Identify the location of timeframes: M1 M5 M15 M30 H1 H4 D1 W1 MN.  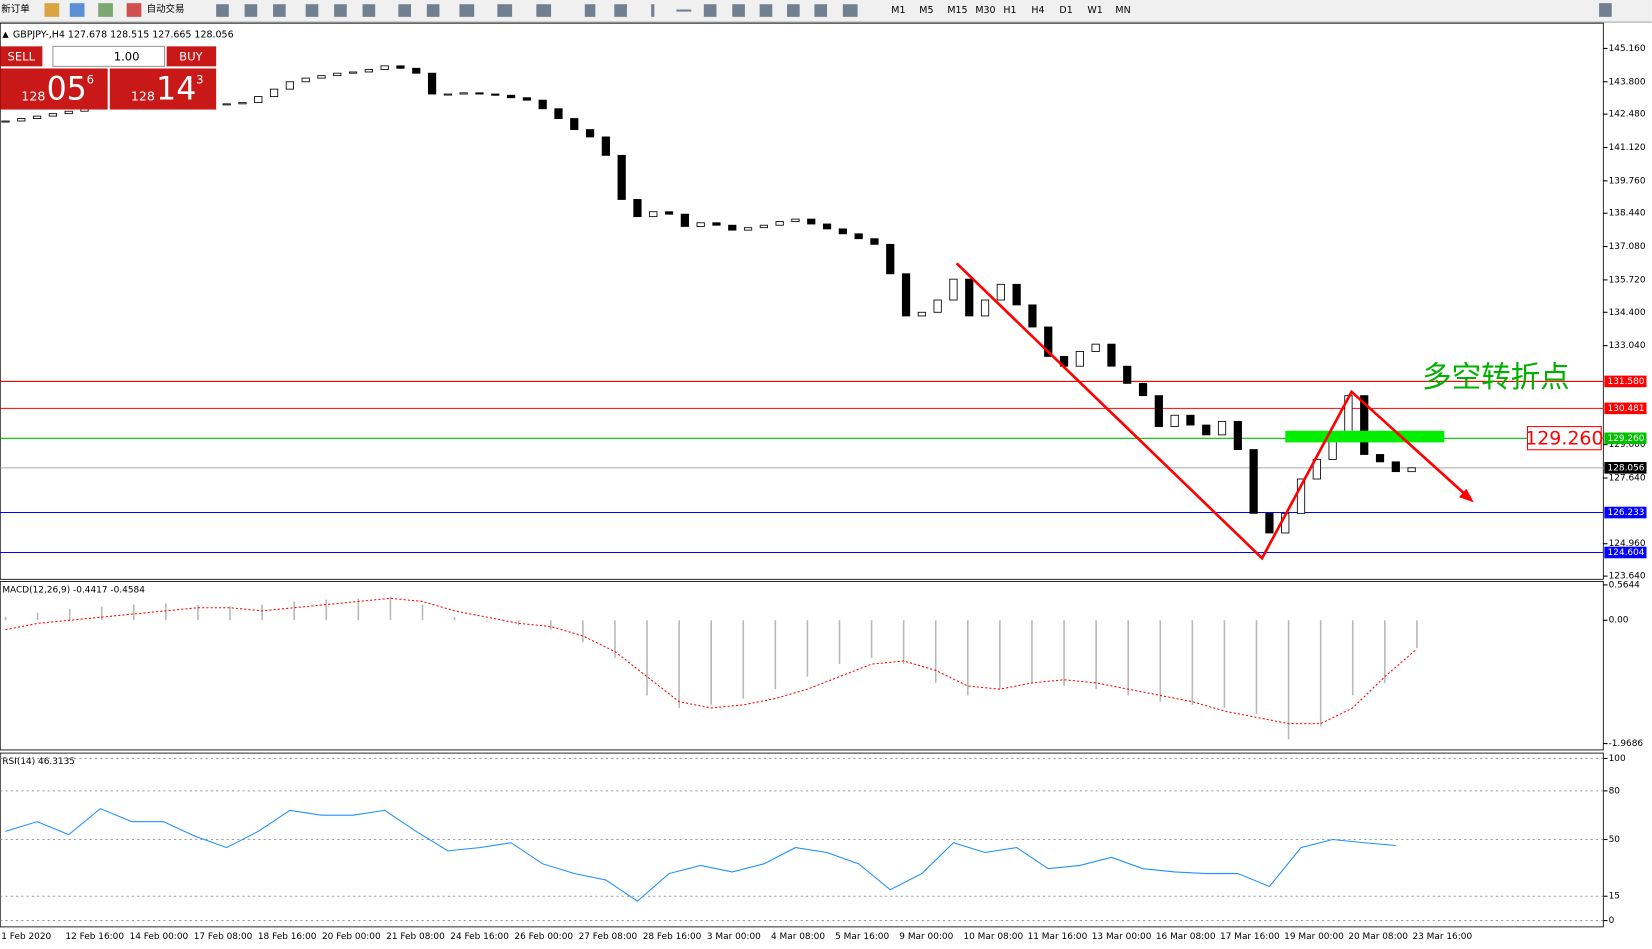
(1010, 10).